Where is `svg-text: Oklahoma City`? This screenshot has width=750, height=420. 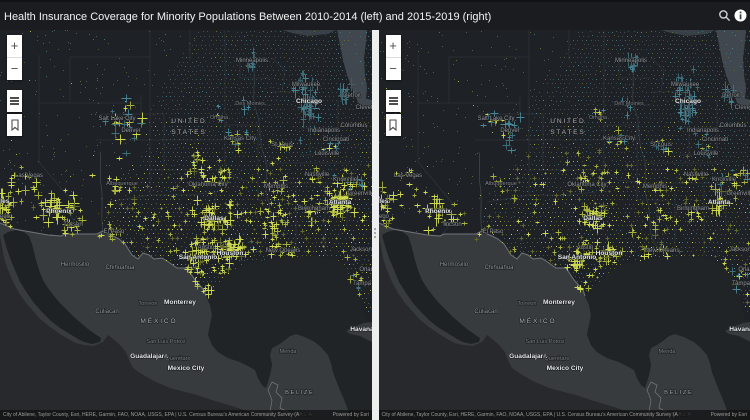 svg-text: Oklahoma City is located at coordinates (586, 185).